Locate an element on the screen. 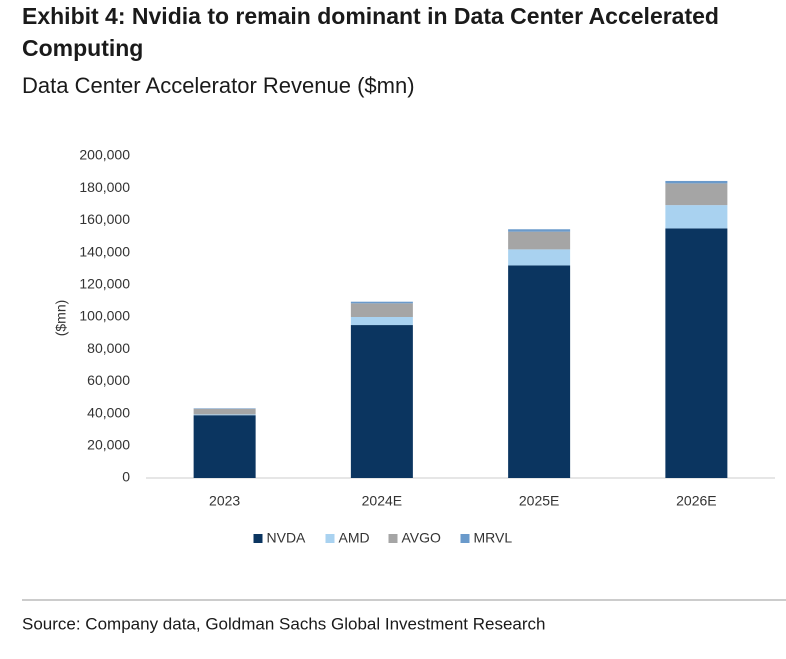  x-tick-label: 2023 is located at coordinates (224, 501).